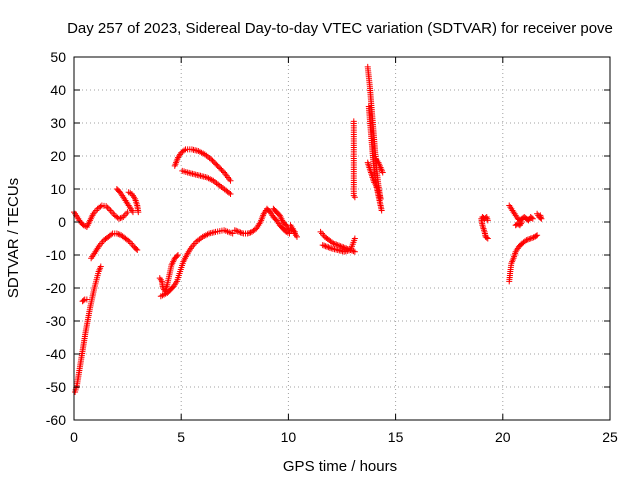 This screenshot has height=480, width=640. Describe the element at coordinates (181, 437) in the screenshot. I see `x-tick-label: 5` at that location.